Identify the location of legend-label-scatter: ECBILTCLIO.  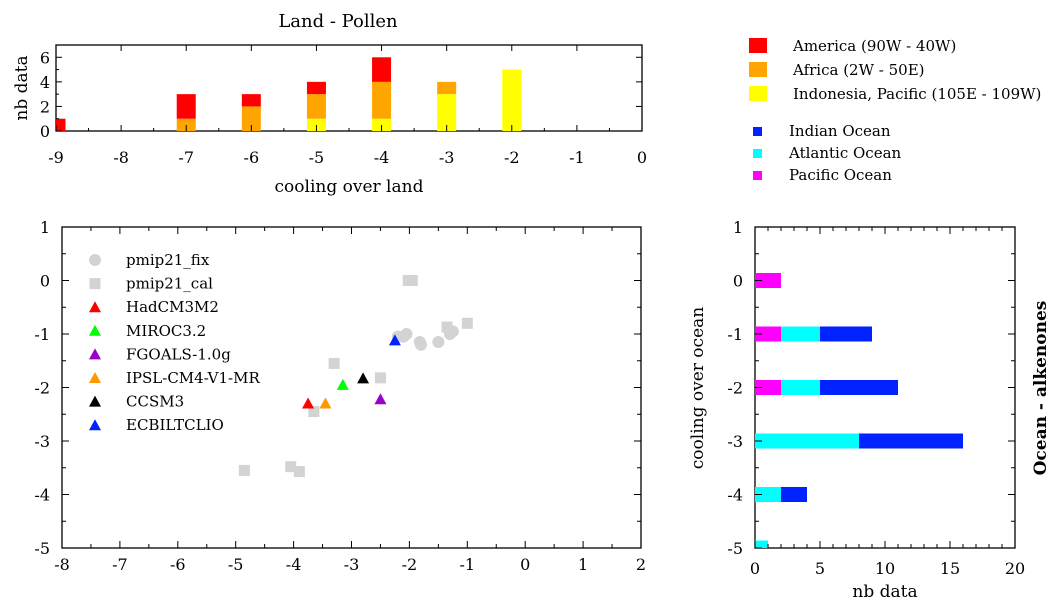
(175, 425).